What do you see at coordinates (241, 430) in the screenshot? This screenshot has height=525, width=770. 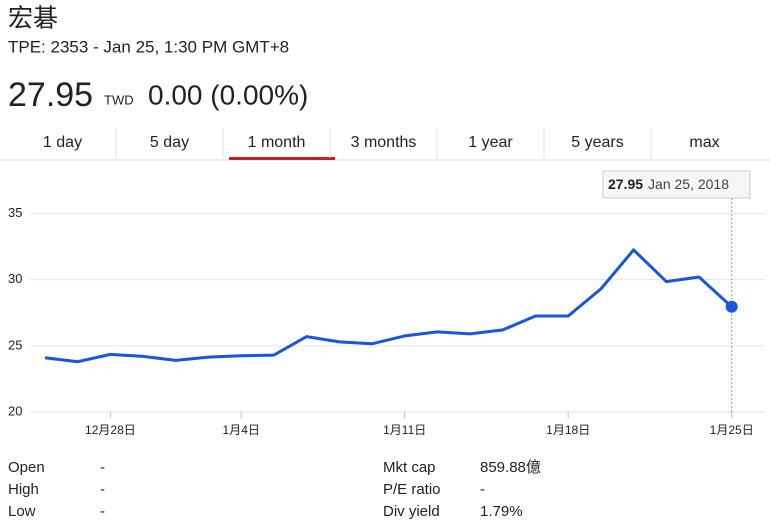 I see `x-tick-label: 1月4日` at bounding box center [241, 430].